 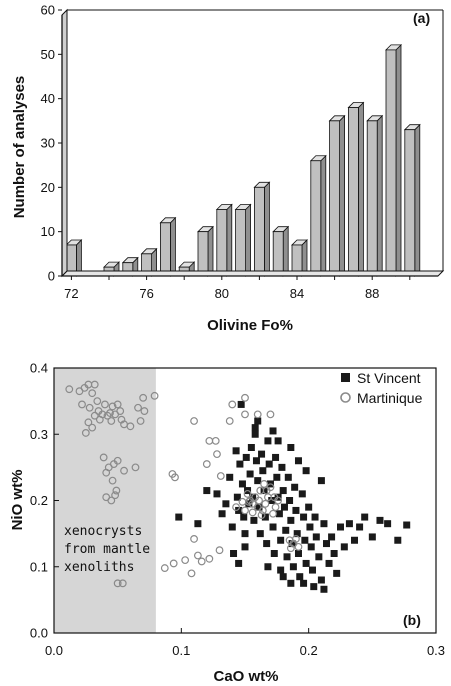 What do you see at coordinates (412, 620) in the screenshot?
I see `panel-label-b: (b)` at bounding box center [412, 620].